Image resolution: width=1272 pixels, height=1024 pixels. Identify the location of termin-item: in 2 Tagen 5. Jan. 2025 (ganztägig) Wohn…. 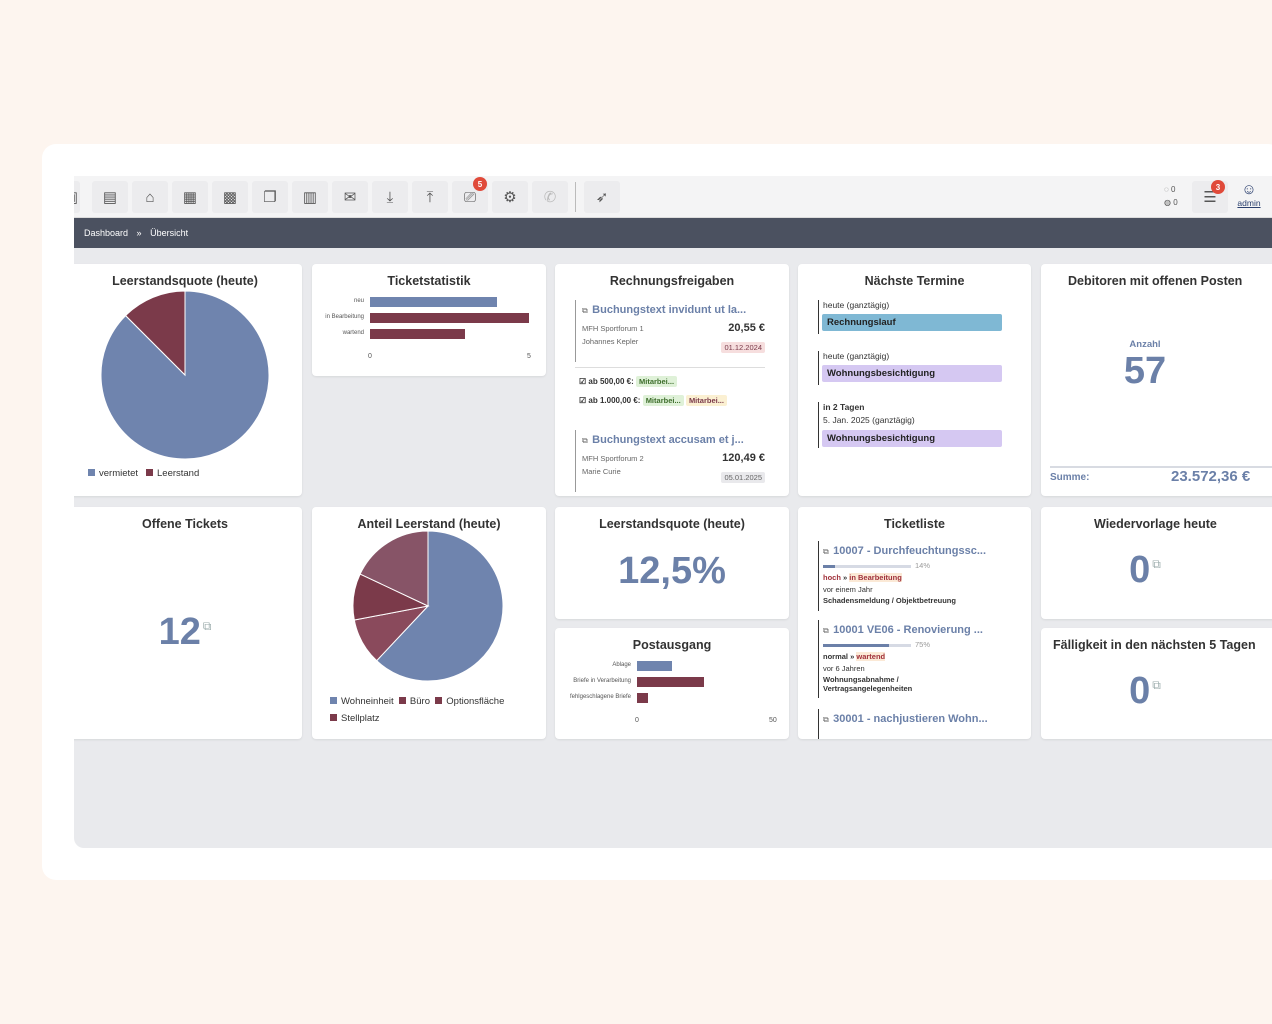
(911, 425).